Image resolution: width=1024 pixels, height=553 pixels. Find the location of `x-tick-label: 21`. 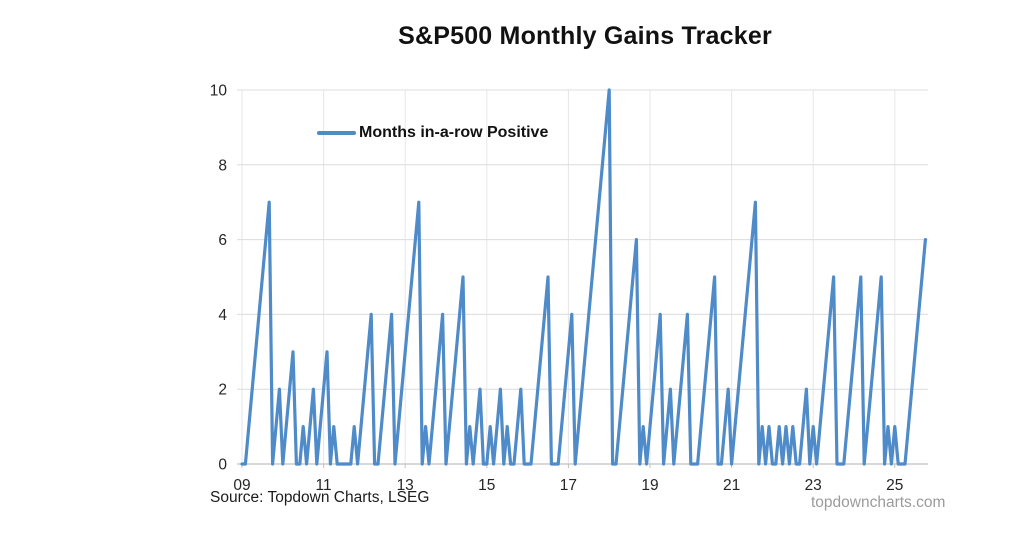

x-tick-label: 21 is located at coordinates (731, 485).